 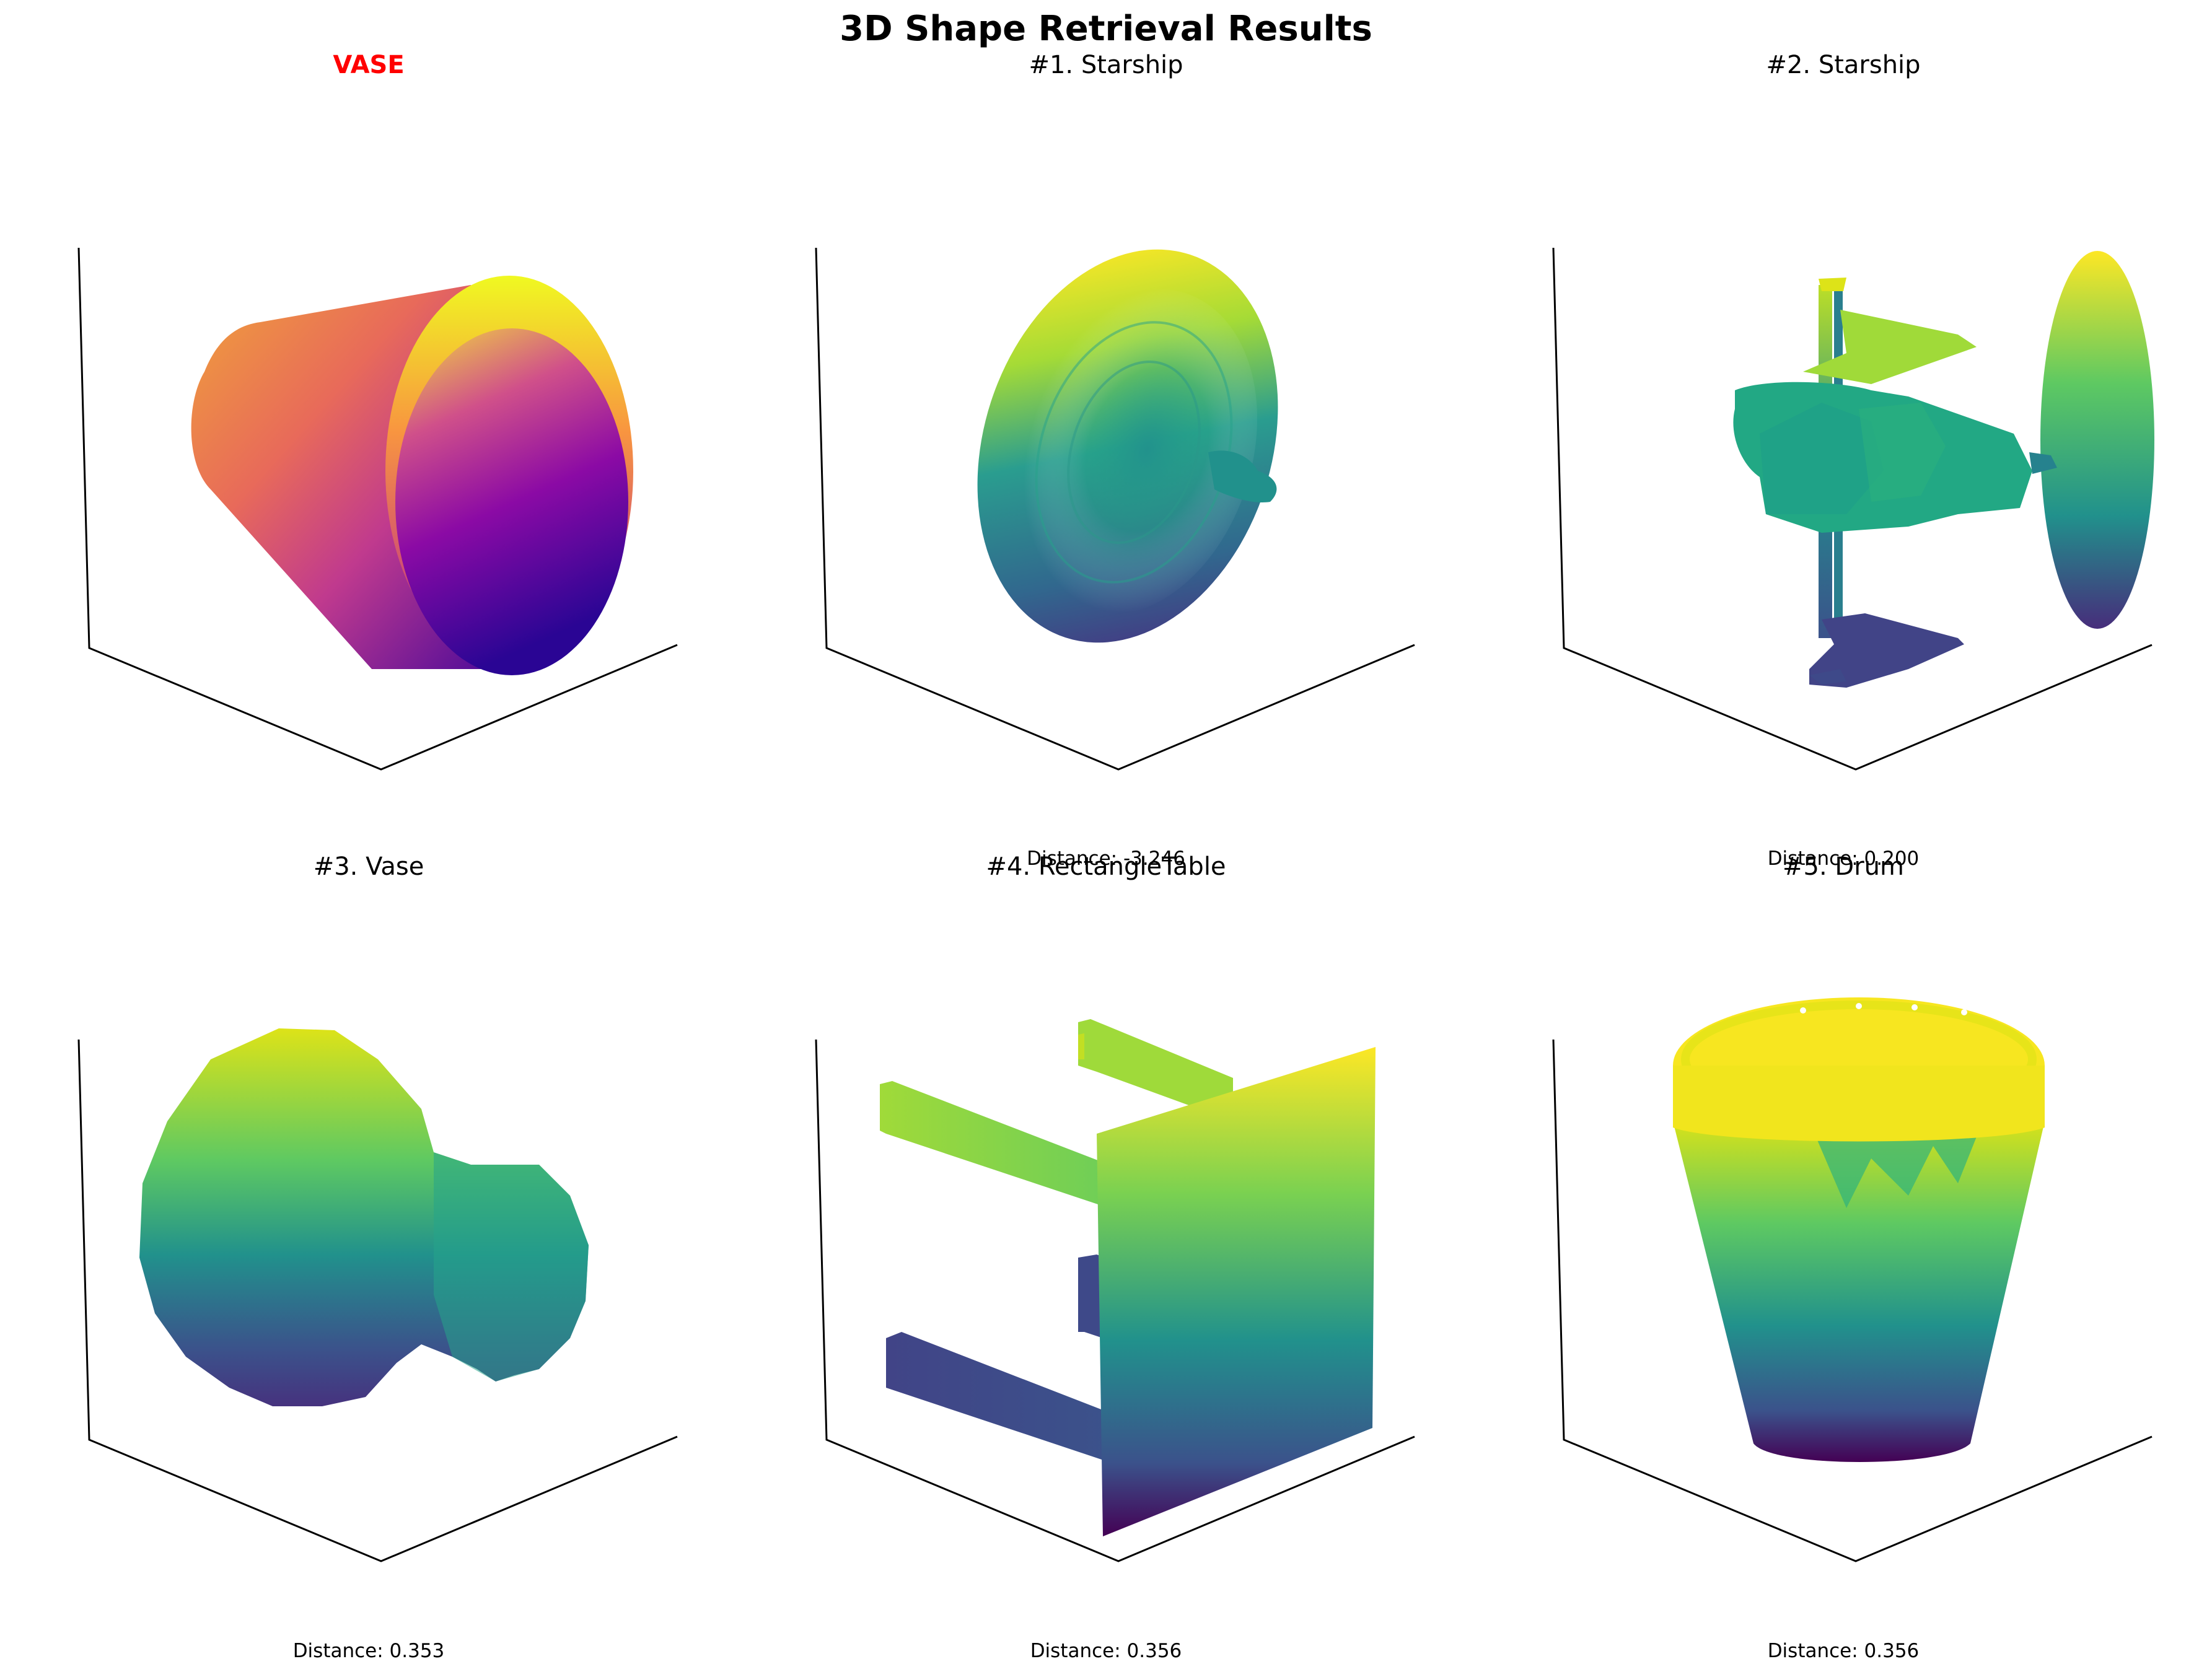 What do you see at coordinates (1128, 1277) in the screenshot?
I see `table-shape` at bounding box center [1128, 1277].